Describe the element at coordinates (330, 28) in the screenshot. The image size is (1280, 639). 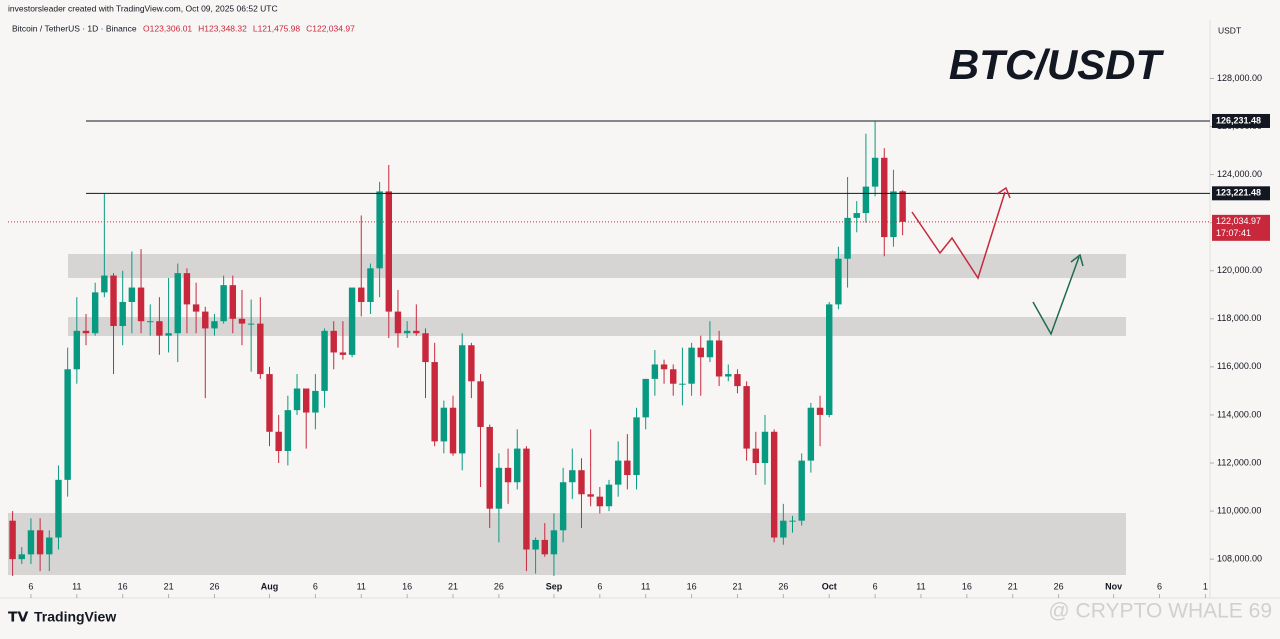
I see `ohlc-value: C122,034.97` at that location.